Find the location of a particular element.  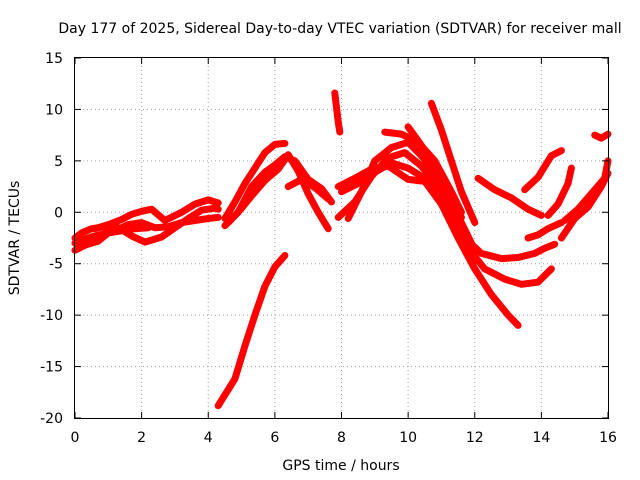

series-trace-peak-11h is located at coordinates (453, 163).